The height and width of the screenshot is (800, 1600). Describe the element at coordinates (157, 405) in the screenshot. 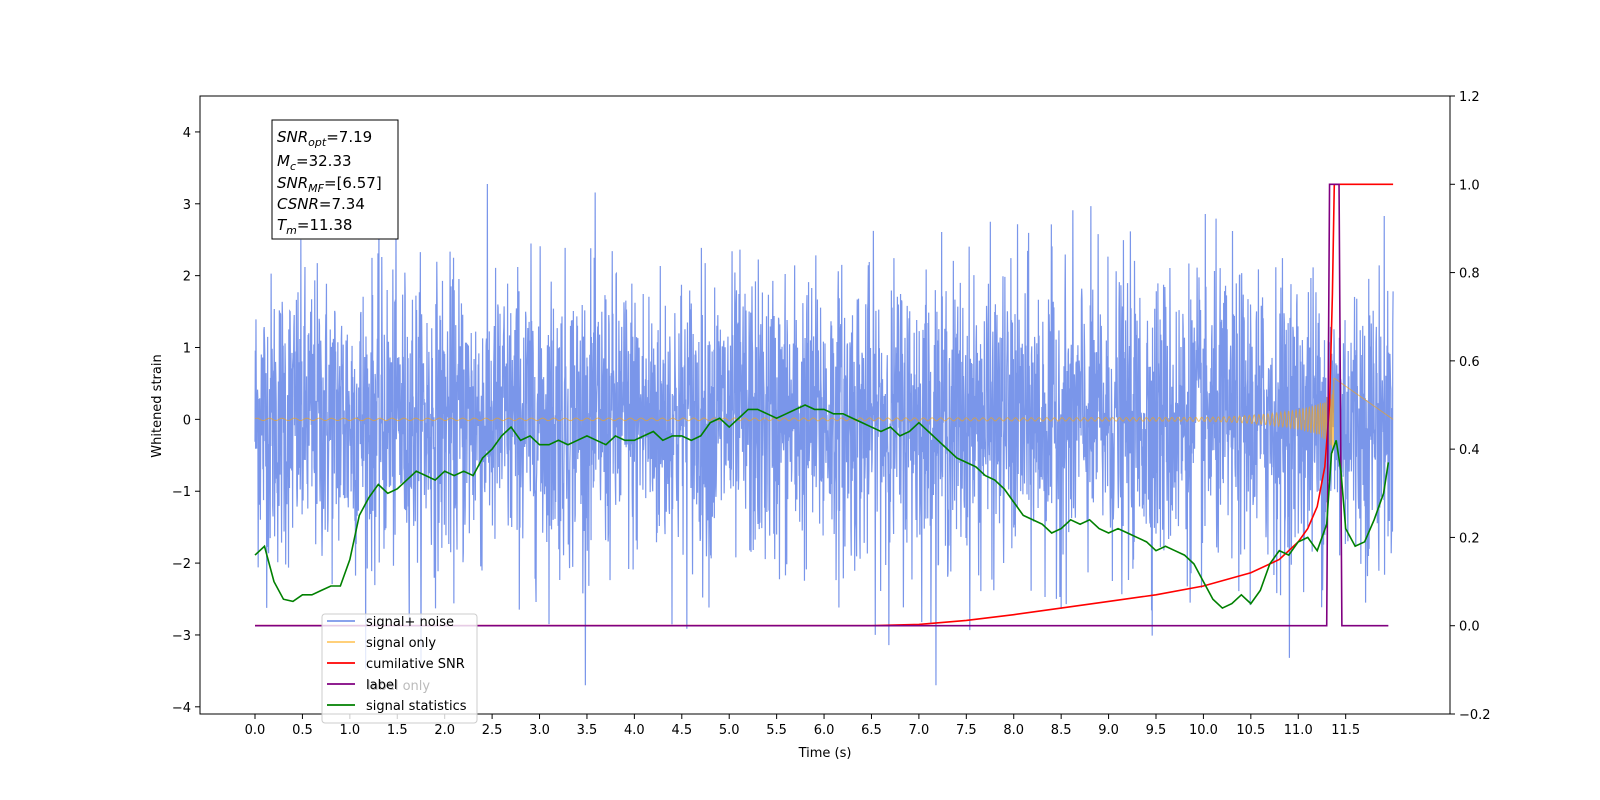

I see `y-axis-label: Whitened strain` at that location.